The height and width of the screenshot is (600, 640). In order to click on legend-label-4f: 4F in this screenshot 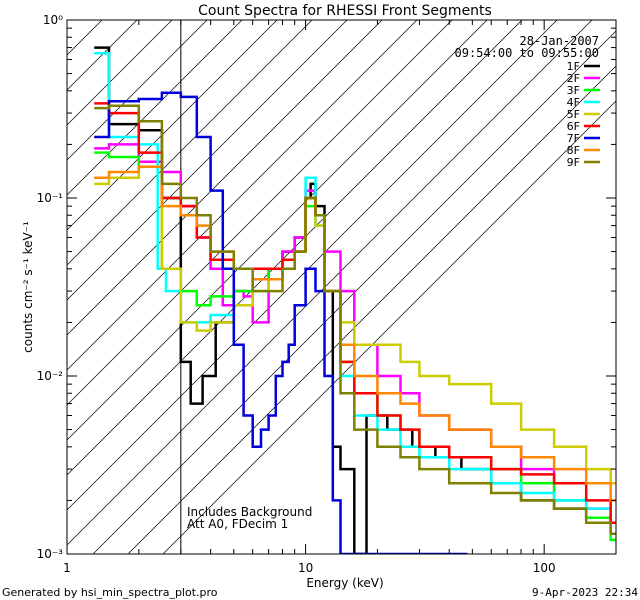, I will do `click(573, 102)`.